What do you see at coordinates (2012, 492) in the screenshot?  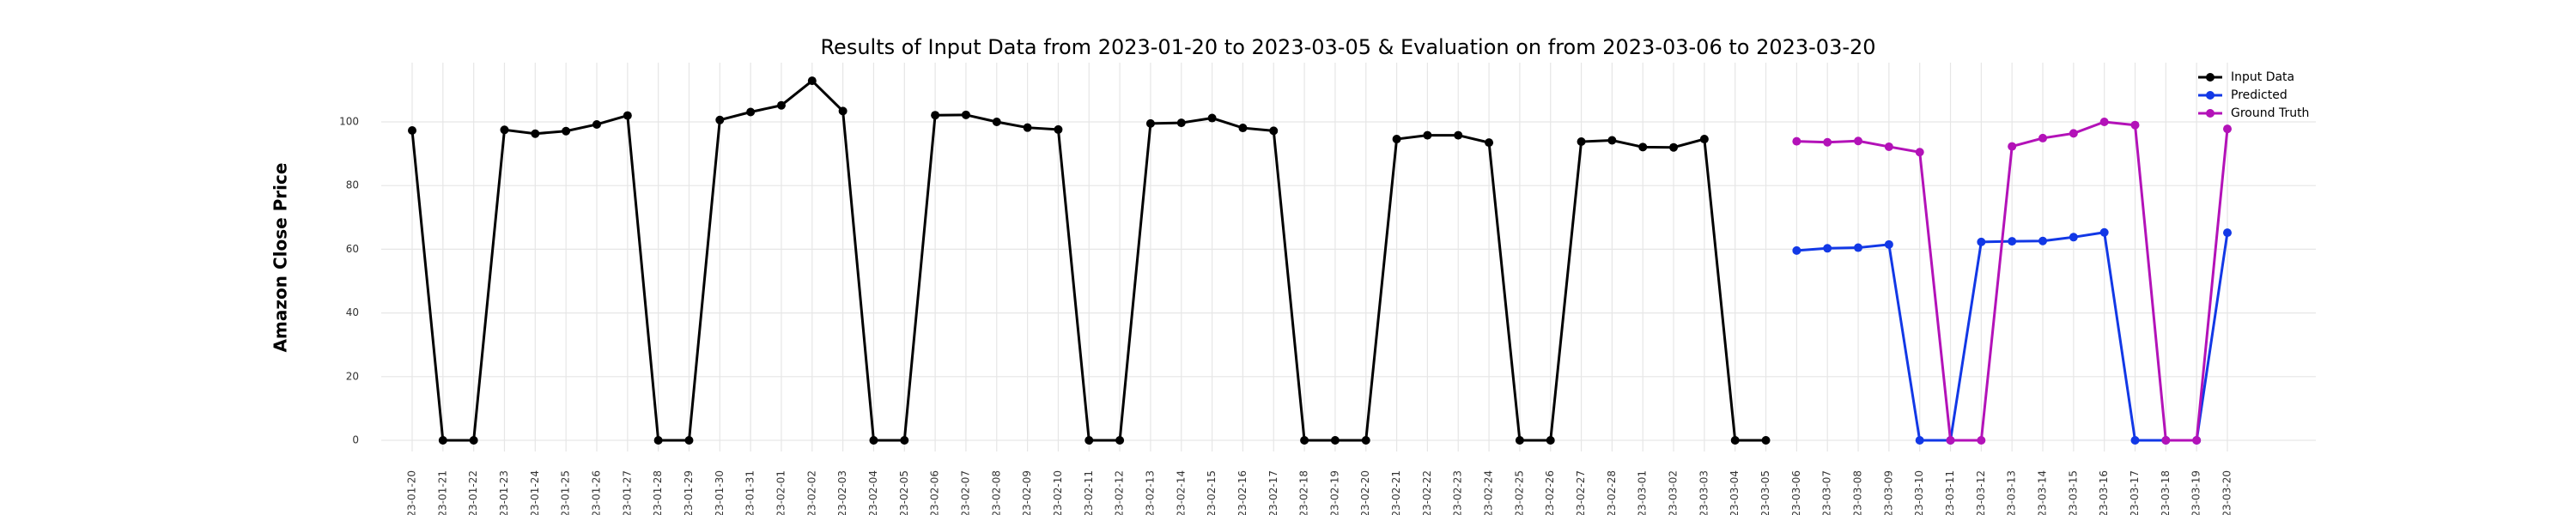 I see `x-tick-label: 2023-03-13` at bounding box center [2012, 492].